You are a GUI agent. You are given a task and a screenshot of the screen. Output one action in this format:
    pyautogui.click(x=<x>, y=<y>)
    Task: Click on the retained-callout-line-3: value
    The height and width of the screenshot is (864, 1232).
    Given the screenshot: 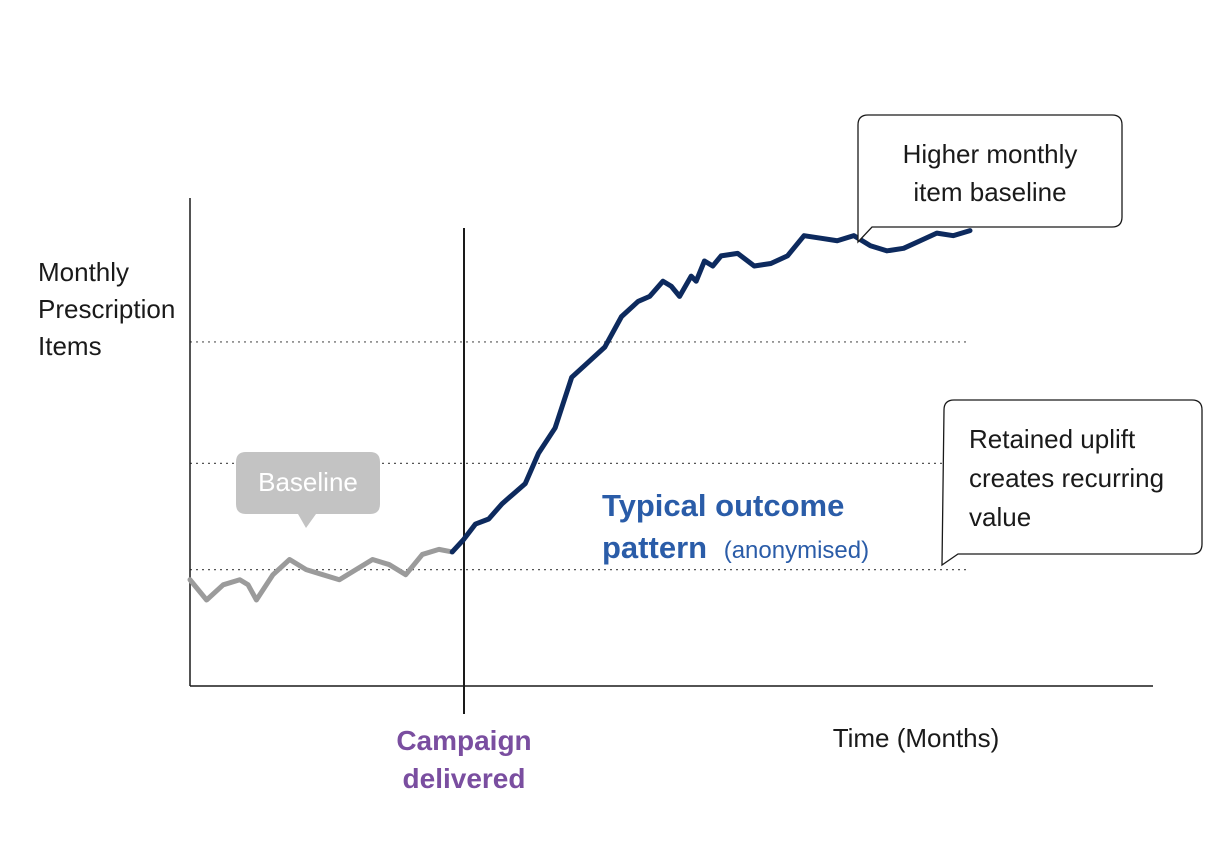 What is the action you would take?
    pyautogui.click(x=1000, y=517)
    